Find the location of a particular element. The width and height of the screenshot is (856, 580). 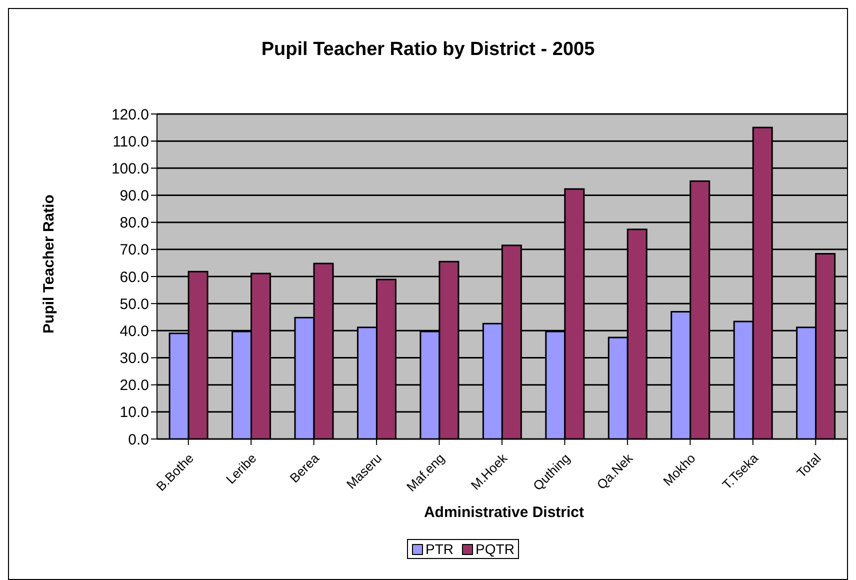

y-tick-label: 100.0 is located at coordinates (130, 169).